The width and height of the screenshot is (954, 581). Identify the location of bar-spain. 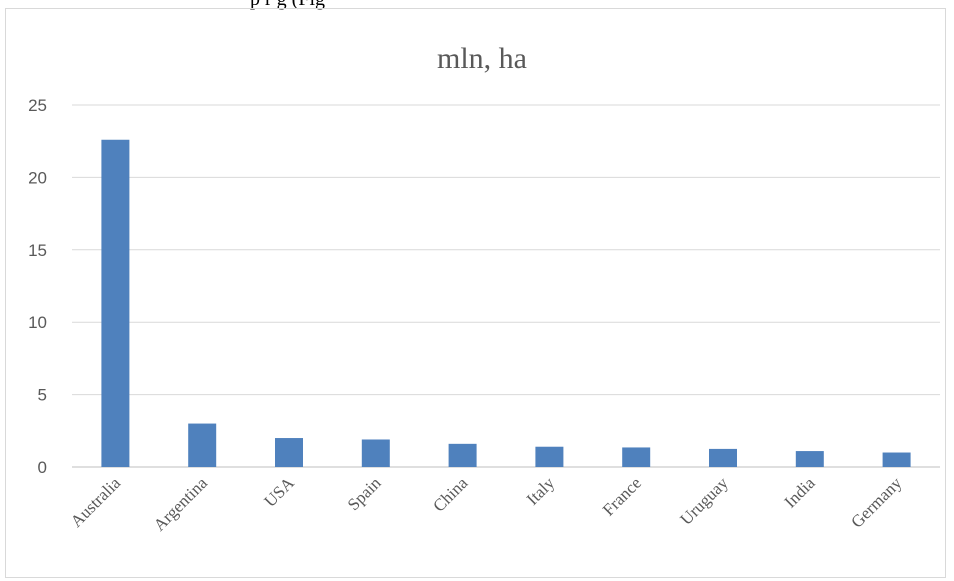
(375, 453).